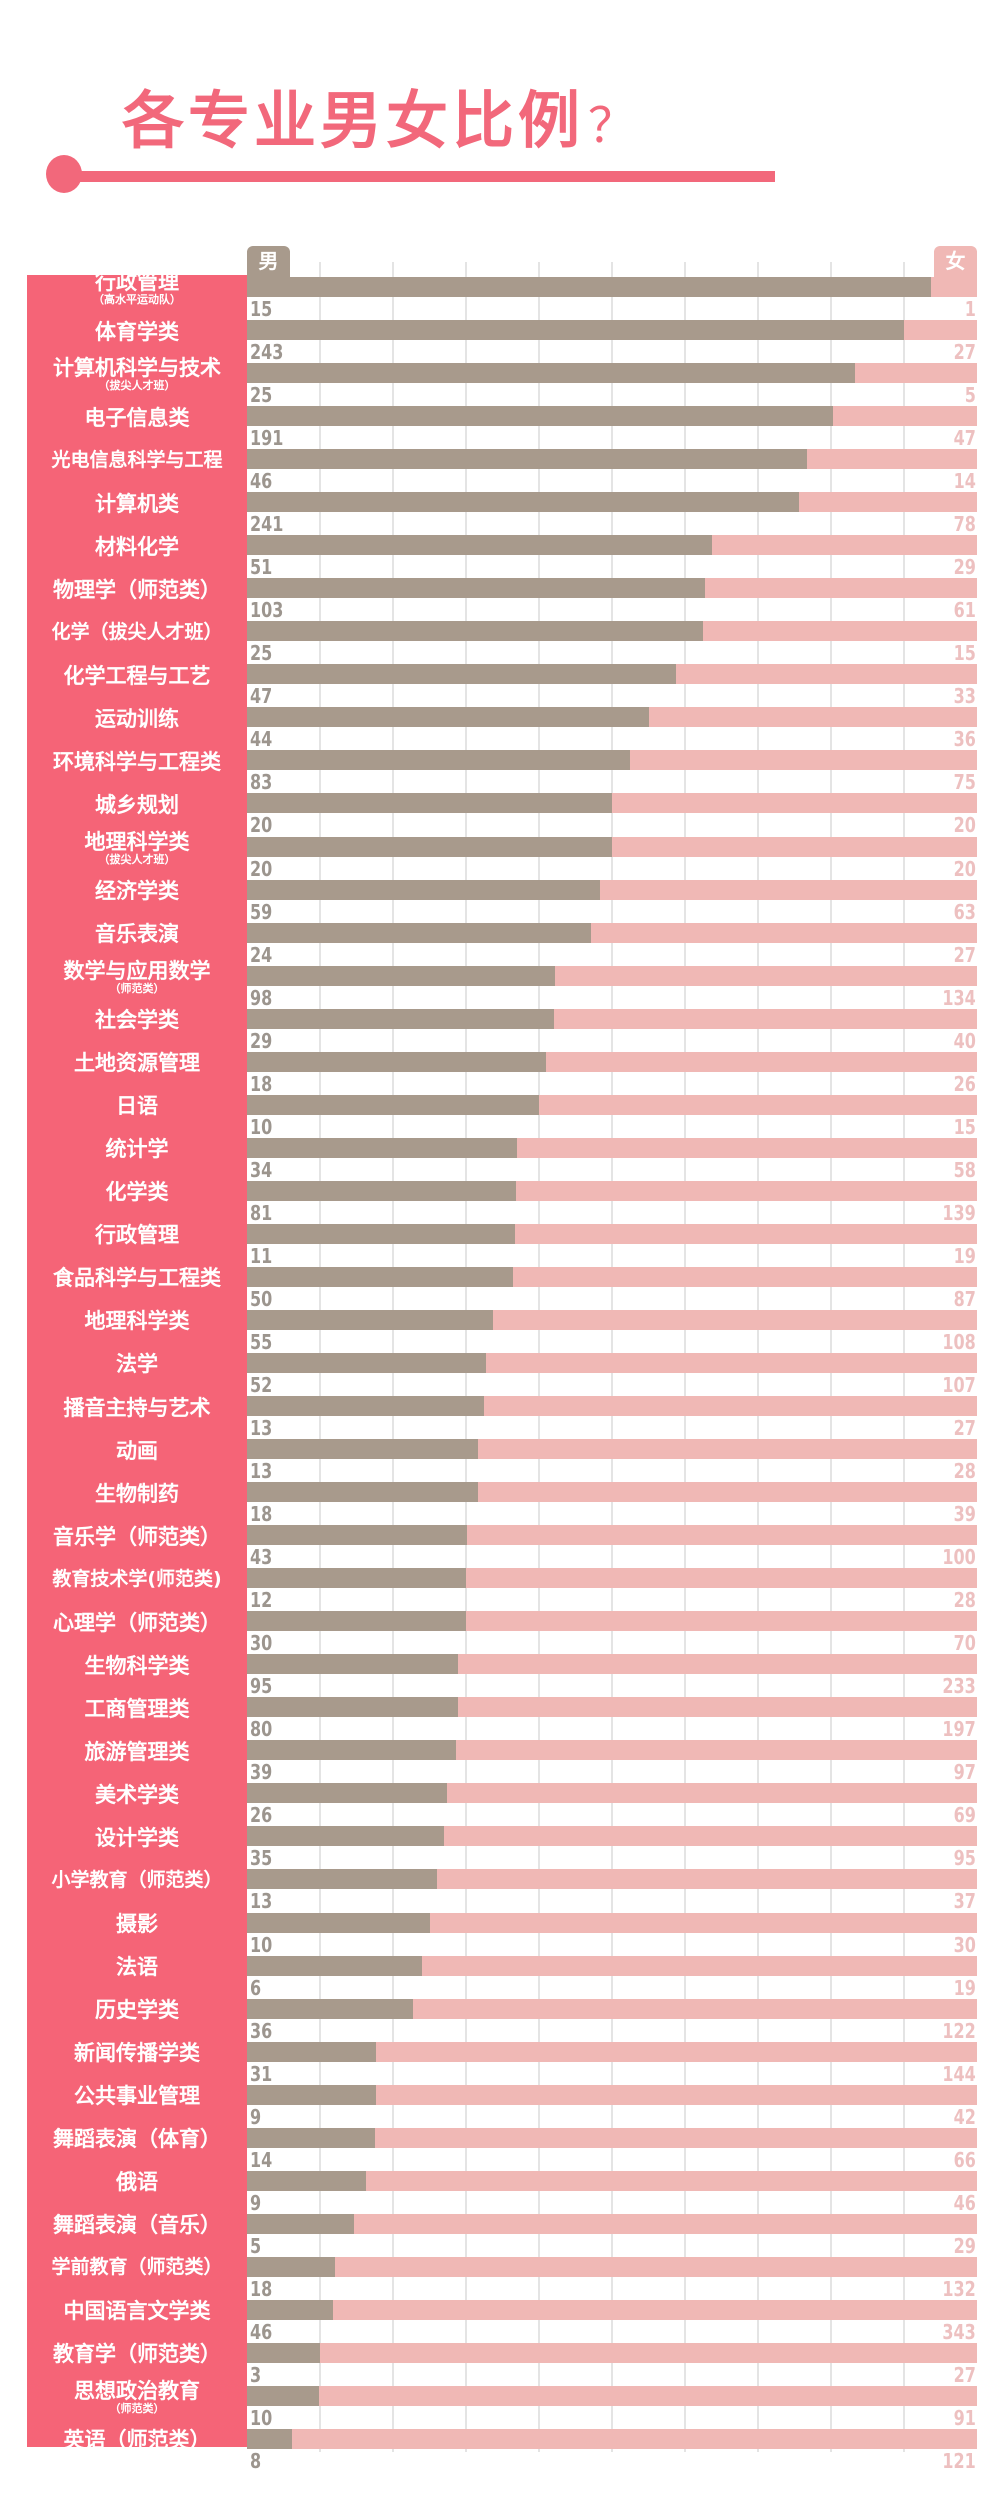  Describe the element at coordinates (261, 309) in the screenshot. I see `value-male: 15` at that location.